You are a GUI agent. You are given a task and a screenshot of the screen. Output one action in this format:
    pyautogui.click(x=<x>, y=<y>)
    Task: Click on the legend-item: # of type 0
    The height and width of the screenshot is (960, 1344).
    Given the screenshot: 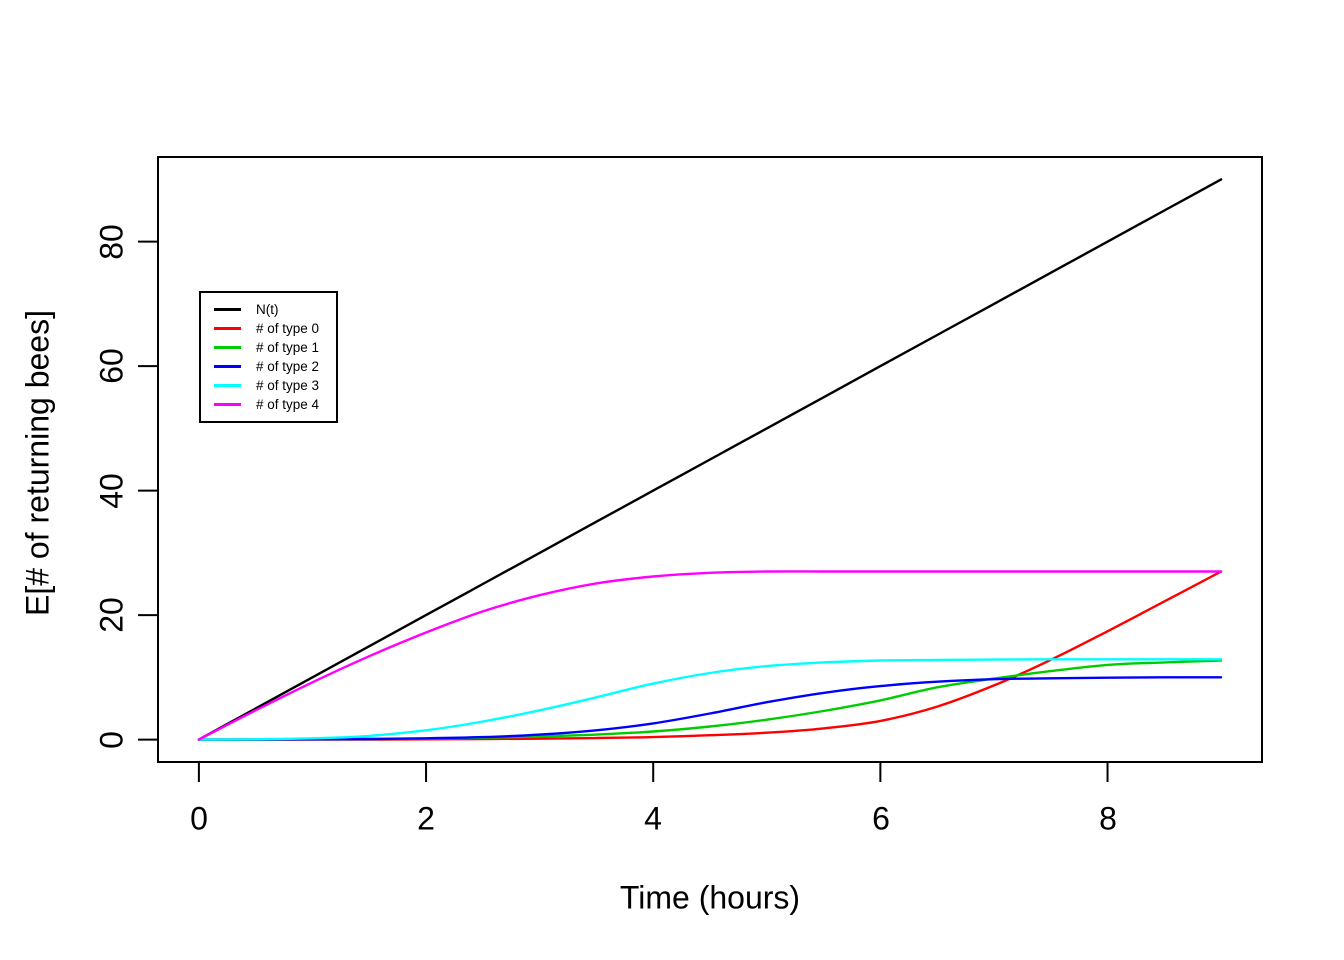 What is the action you would take?
    pyautogui.click(x=268, y=328)
    